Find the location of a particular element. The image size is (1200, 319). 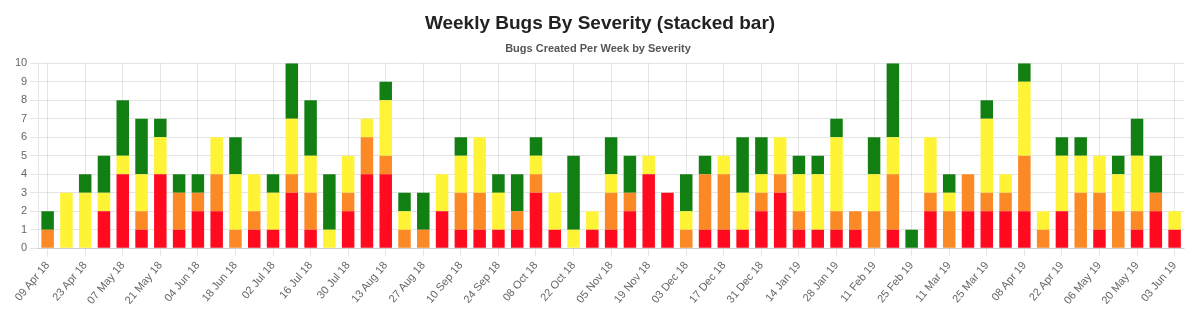

x-tick-label: 14 Jan 19 is located at coordinates (782, 281).